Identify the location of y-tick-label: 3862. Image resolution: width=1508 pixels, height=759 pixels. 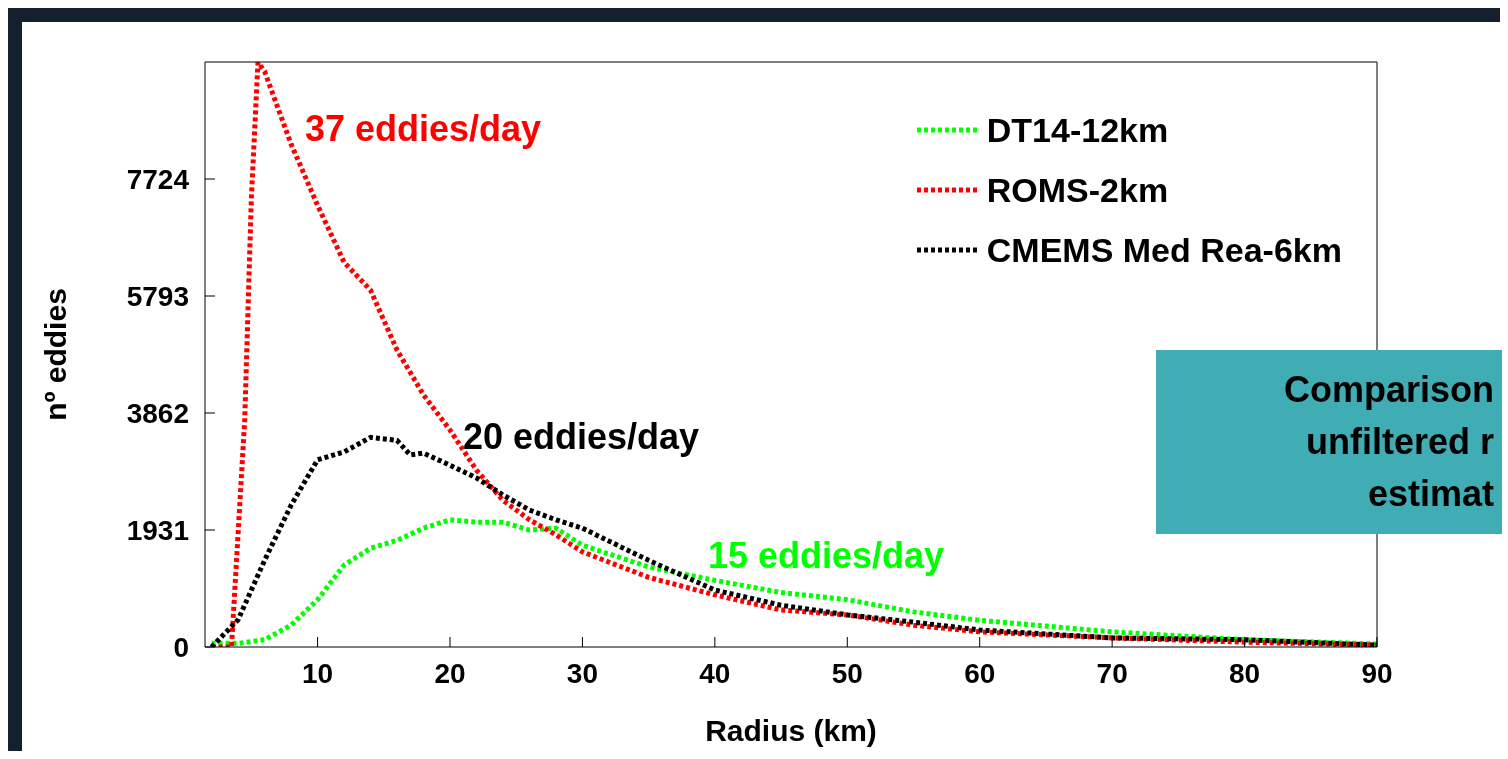
(157, 413).